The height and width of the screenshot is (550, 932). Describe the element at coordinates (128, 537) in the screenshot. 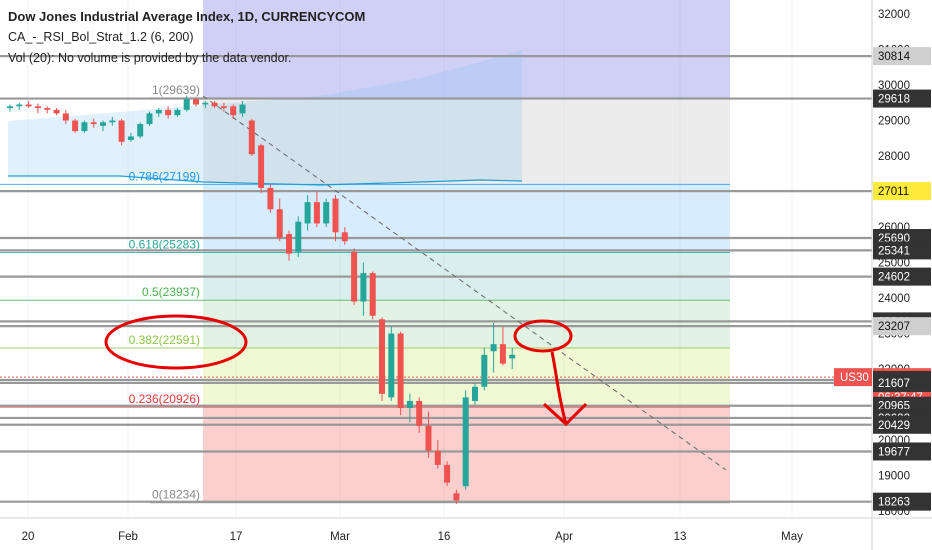

I see `time-tick-label: Feb` at that location.